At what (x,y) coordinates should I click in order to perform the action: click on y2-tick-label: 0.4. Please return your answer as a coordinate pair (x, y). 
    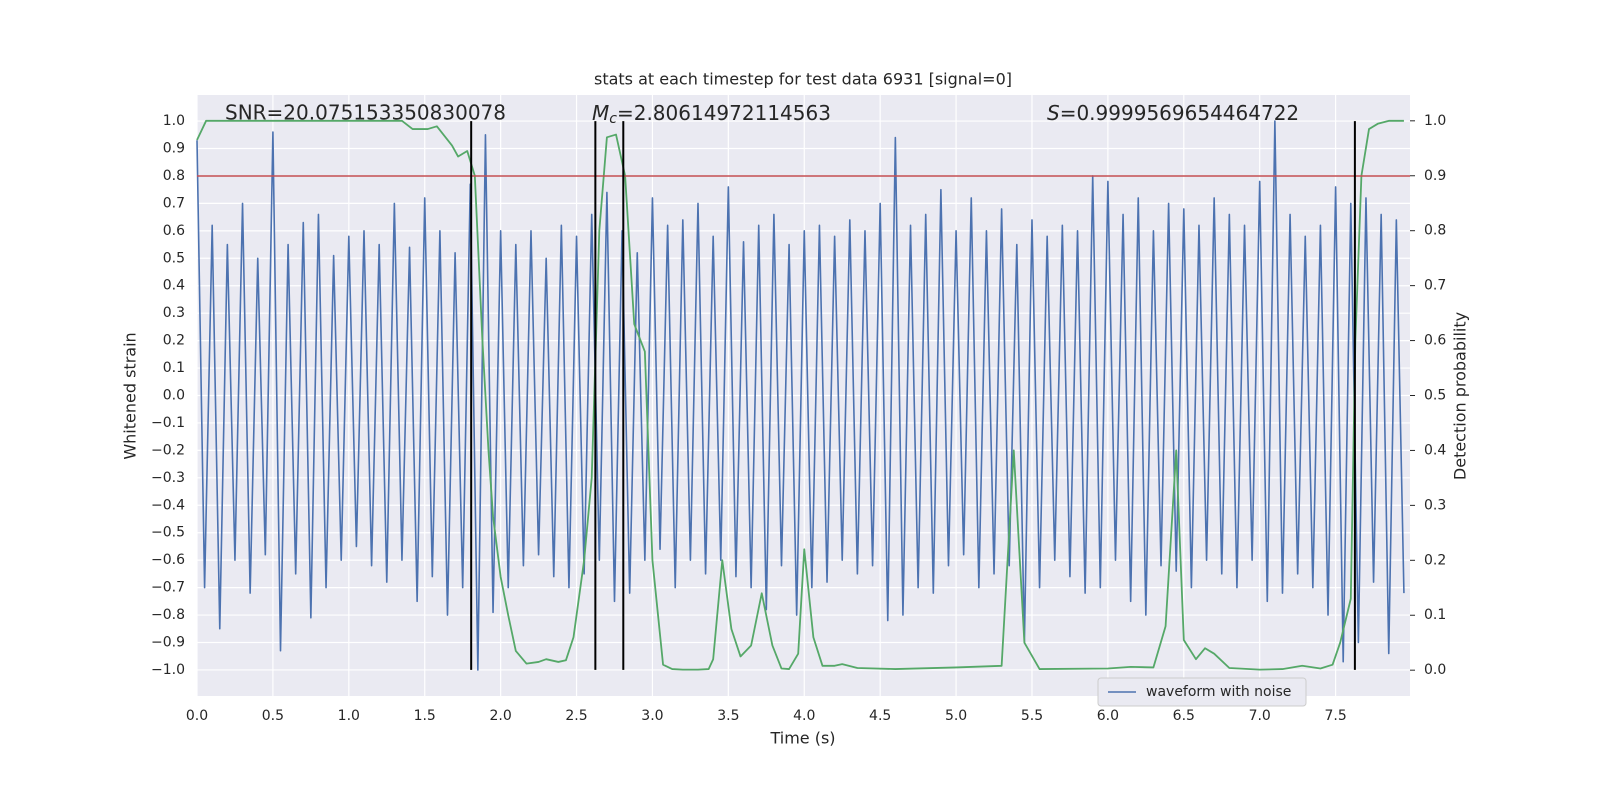
    Looking at the image, I should click on (1435, 450).